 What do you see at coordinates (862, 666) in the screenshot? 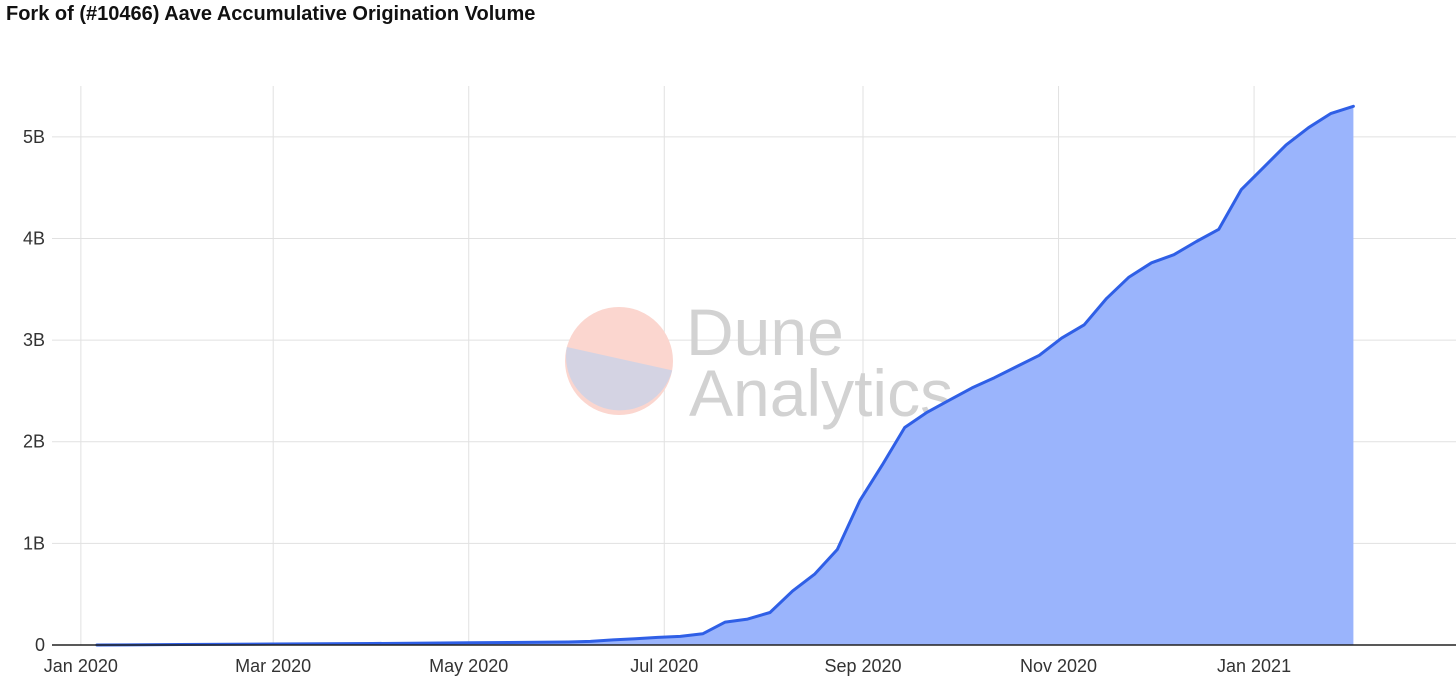
I see `x-tick-label: Sep 2020` at bounding box center [862, 666].